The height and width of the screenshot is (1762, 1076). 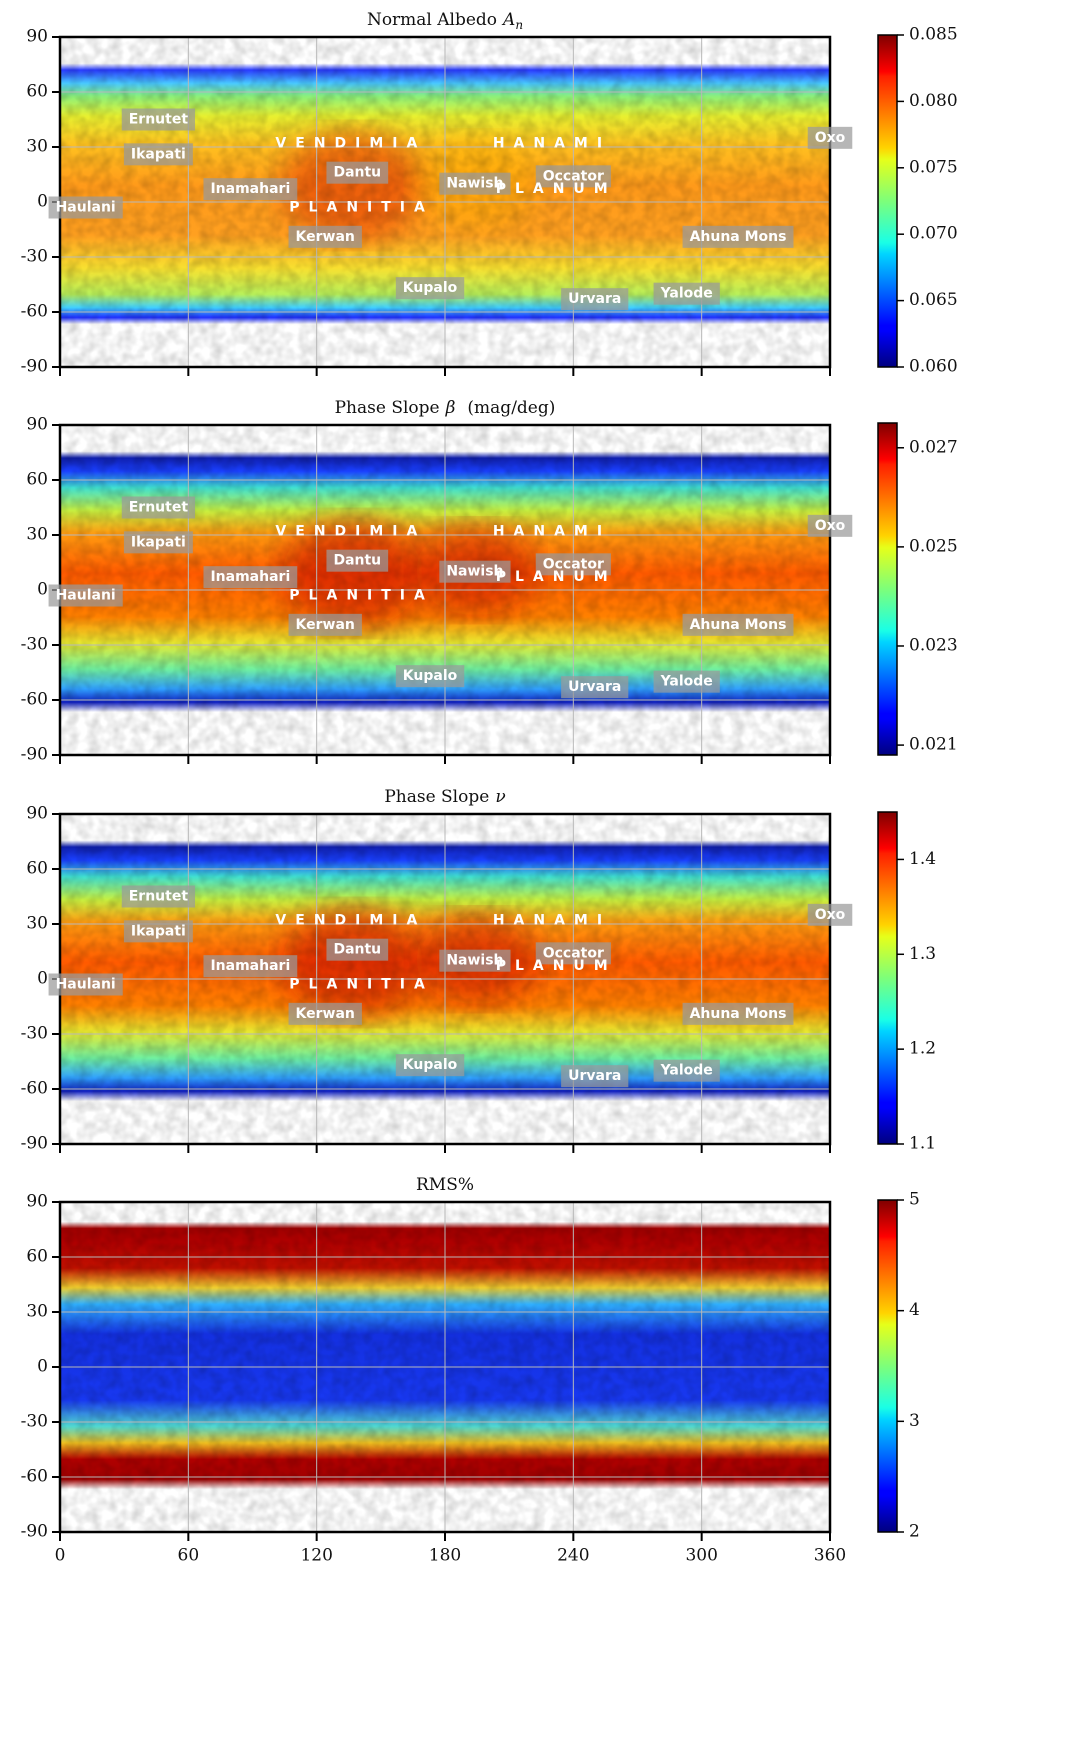 I want to click on title-symbol: A, so click(x=508, y=20).